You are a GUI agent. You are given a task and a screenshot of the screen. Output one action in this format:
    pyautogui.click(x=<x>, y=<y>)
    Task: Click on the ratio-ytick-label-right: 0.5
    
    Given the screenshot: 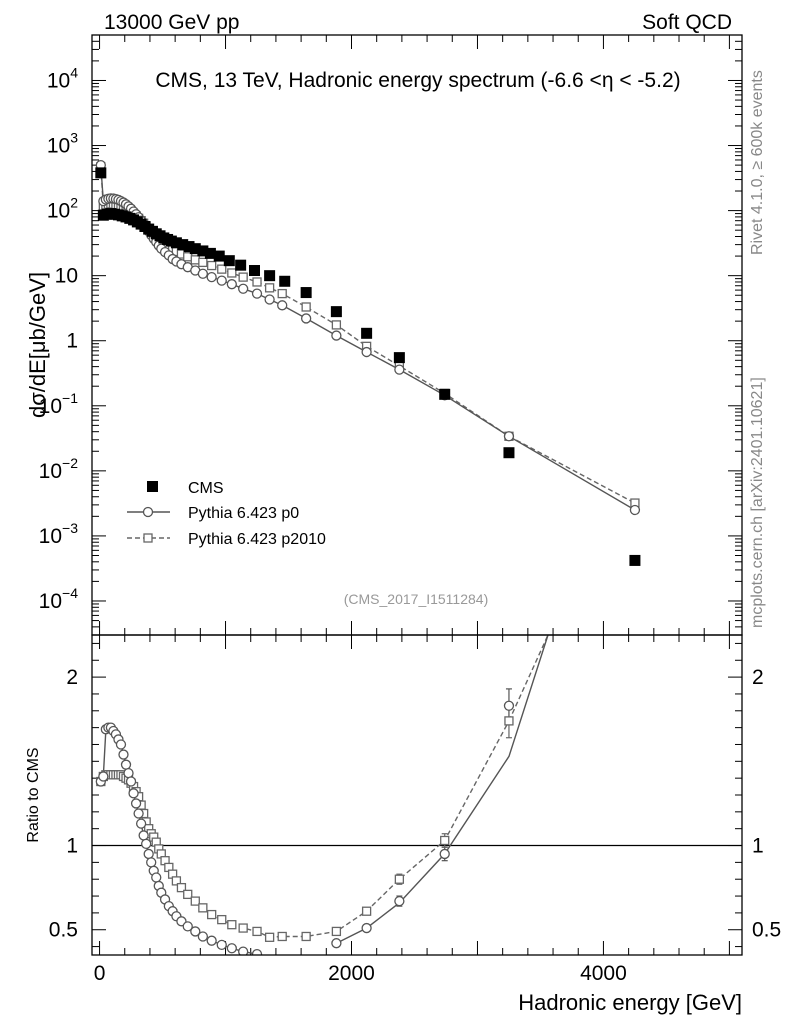 What is the action you would take?
    pyautogui.click(x=766, y=930)
    